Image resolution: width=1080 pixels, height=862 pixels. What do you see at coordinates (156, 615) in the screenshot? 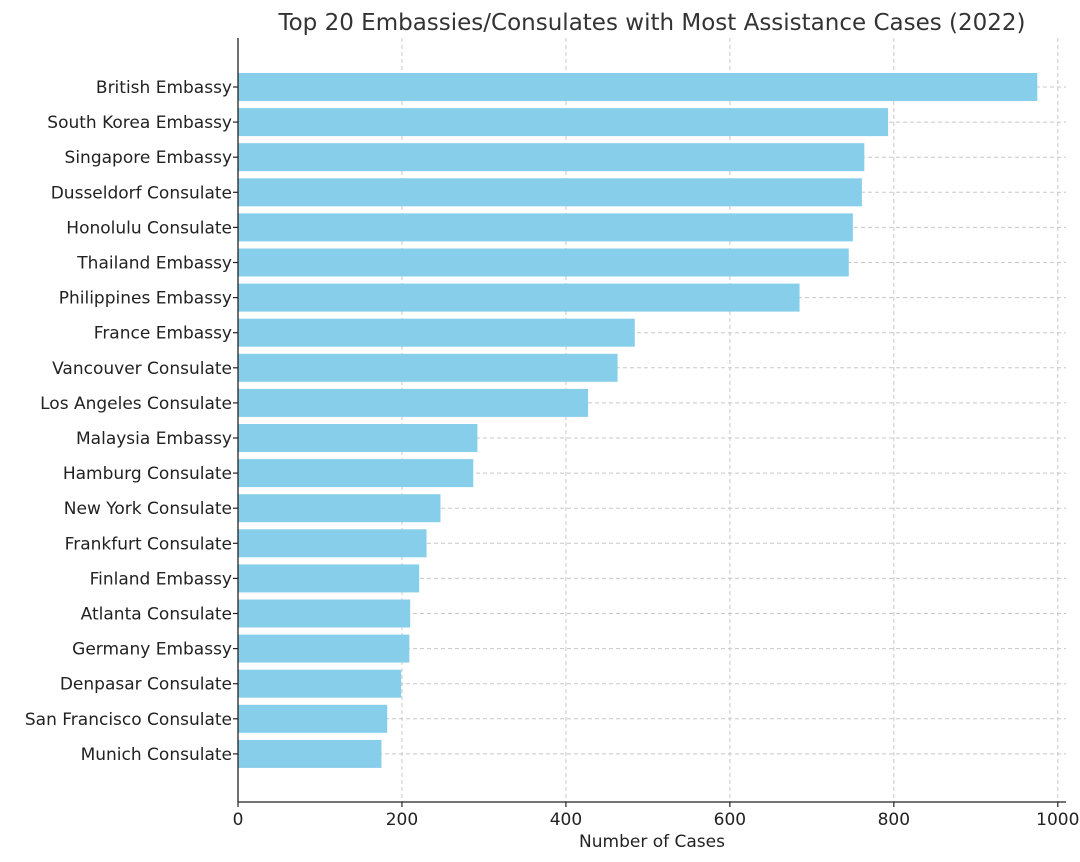
I see `y-tick-label: Atlanta Consulate` at bounding box center [156, 615].